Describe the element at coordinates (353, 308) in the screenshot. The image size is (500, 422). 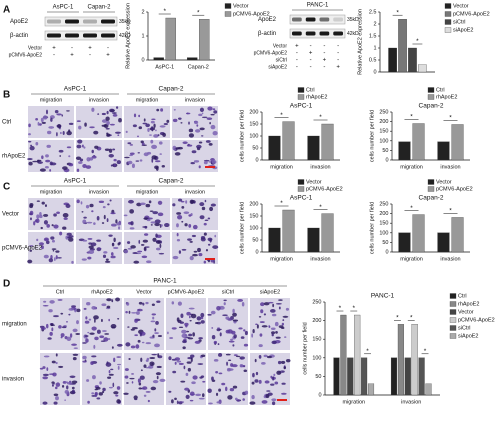
I see `significance-marker: *` at that location.